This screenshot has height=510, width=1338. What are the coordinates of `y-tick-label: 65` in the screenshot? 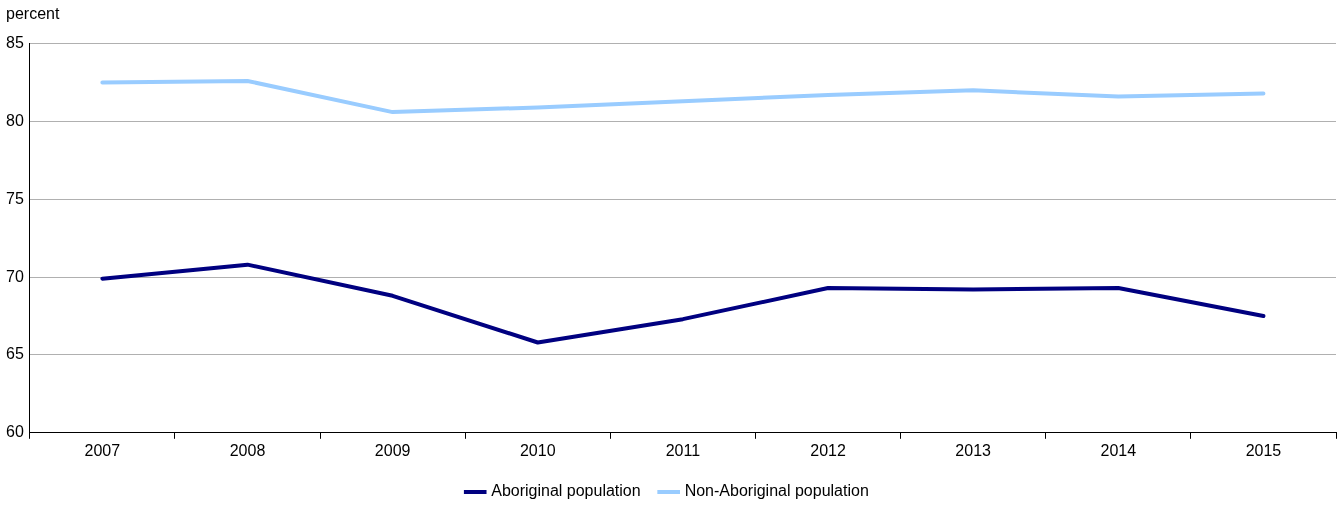 It's located at (15, 354).